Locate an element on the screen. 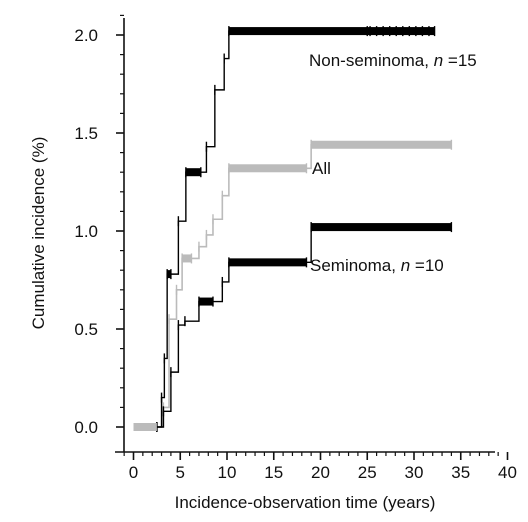 The width and height of the screenshot is (528, 522). x-tick-label: 0 is located at coordinates (133, 472).